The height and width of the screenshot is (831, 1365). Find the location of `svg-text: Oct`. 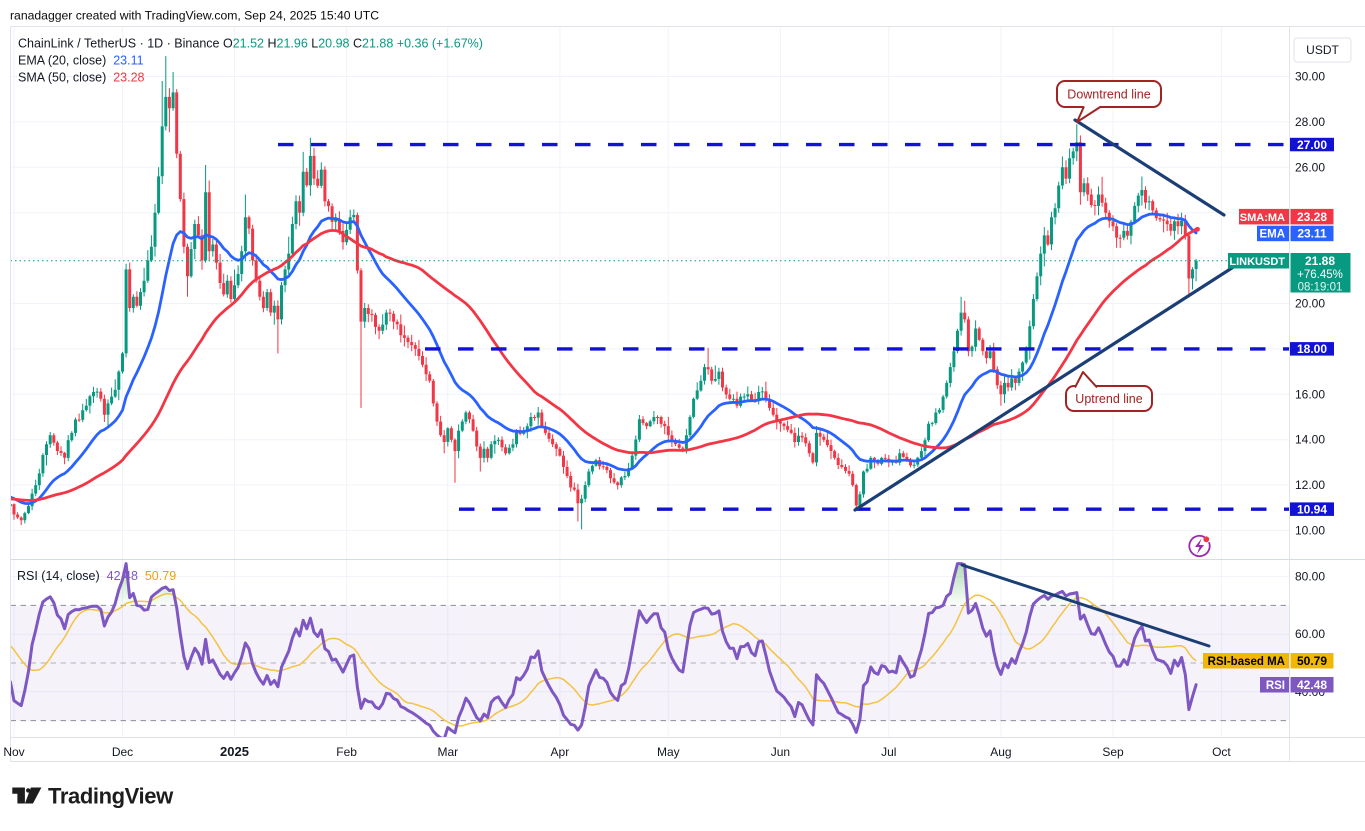

svg-text: Oct is located at coordinates (1221, 752).